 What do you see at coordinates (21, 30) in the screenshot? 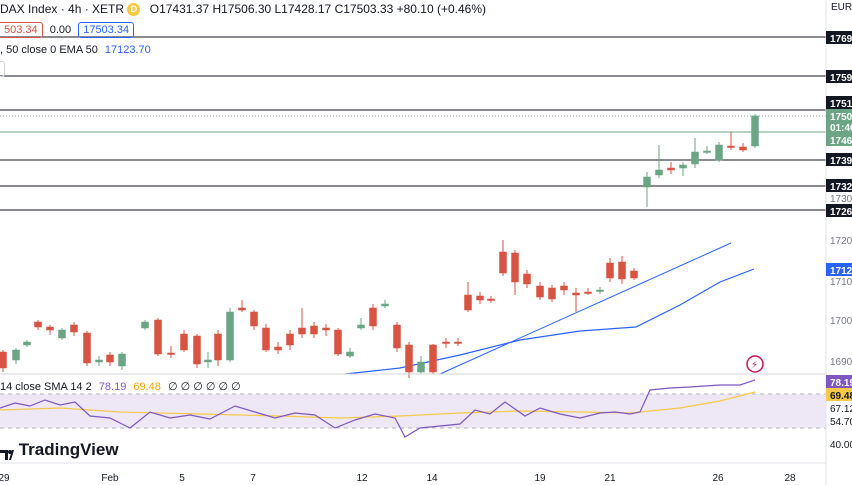
I see `sell-button: 503.34` at bounding box center [21, 30].